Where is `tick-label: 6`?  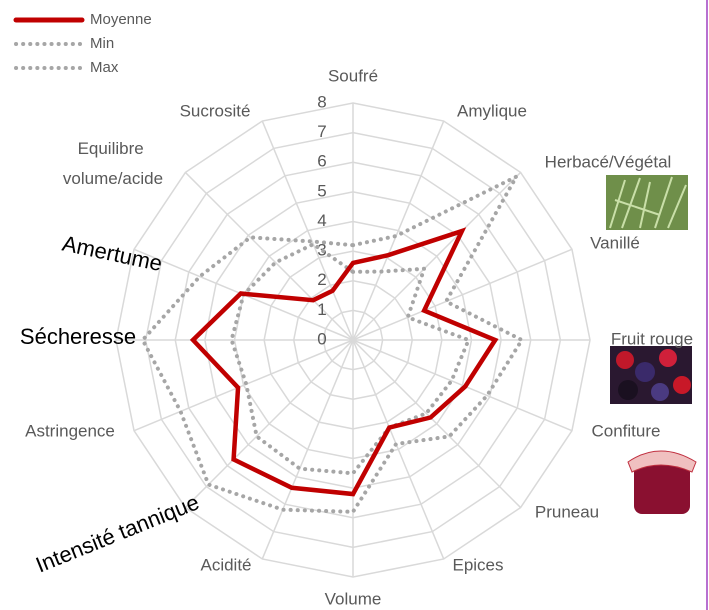
tick-label: 6 is located at coordinates (321, 161).